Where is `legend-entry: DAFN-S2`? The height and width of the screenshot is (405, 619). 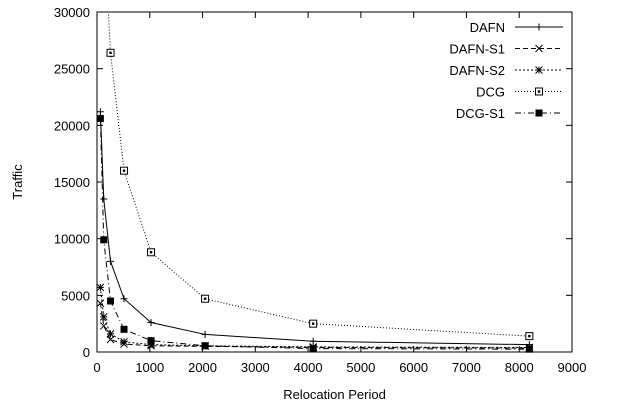
legend-entry: DAFN-S2 is located at coordinates (506, 70).